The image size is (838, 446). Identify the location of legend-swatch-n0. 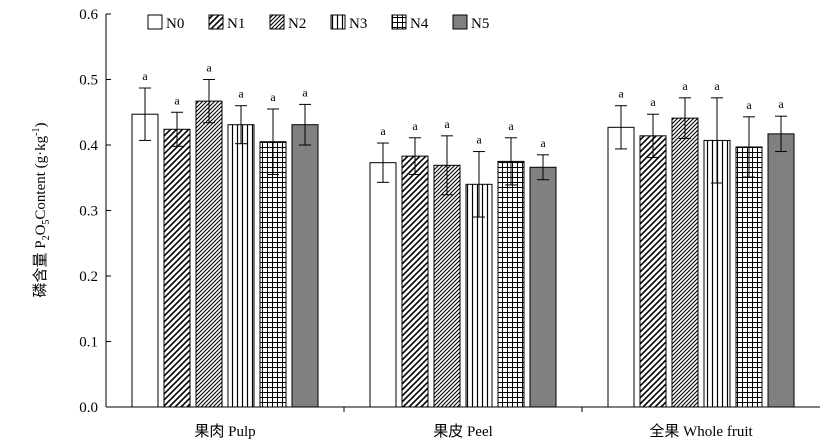
(155, 22).